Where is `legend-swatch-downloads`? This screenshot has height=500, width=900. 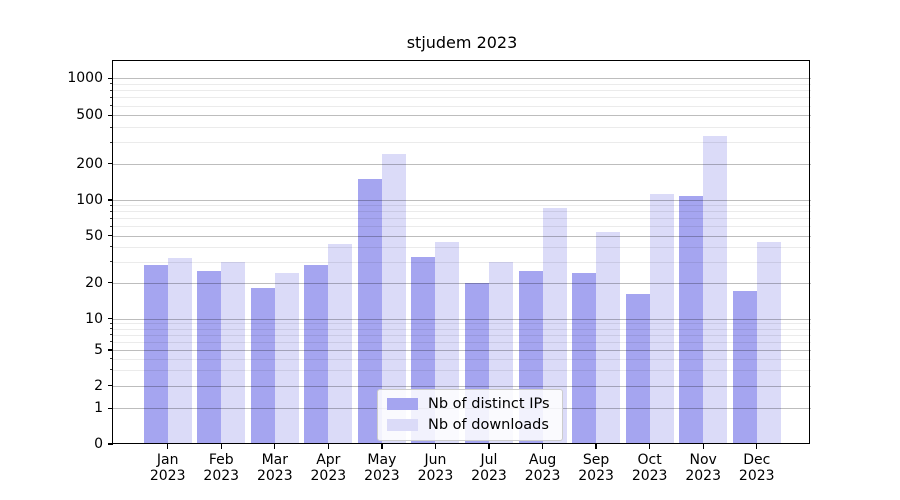 legend-swatch-downloads is located at coordinates (402, 425).